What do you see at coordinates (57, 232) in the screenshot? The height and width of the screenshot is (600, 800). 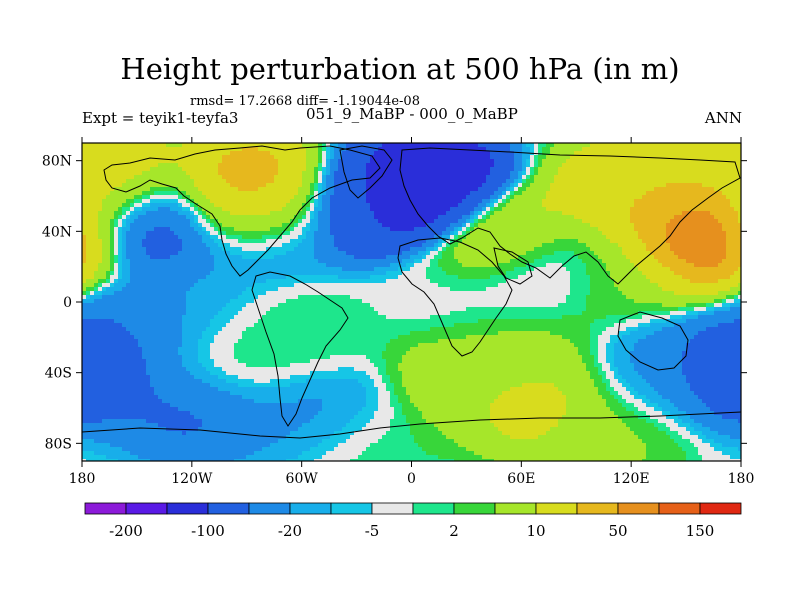 I see `lat-tick-label: 40N` at bounding box center [57, 232].